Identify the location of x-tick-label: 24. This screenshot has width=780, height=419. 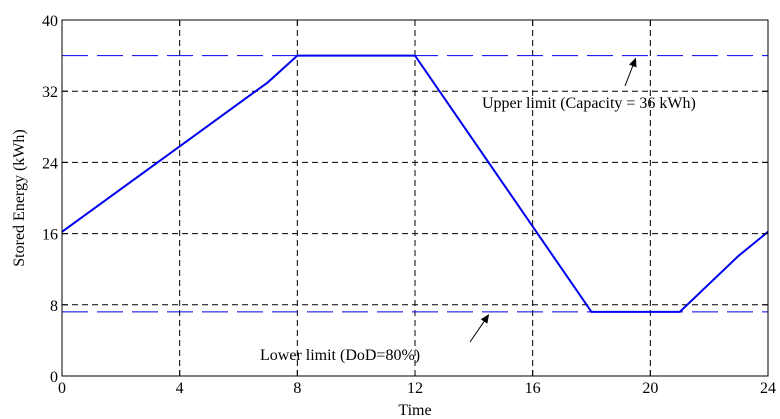
(768, 388).